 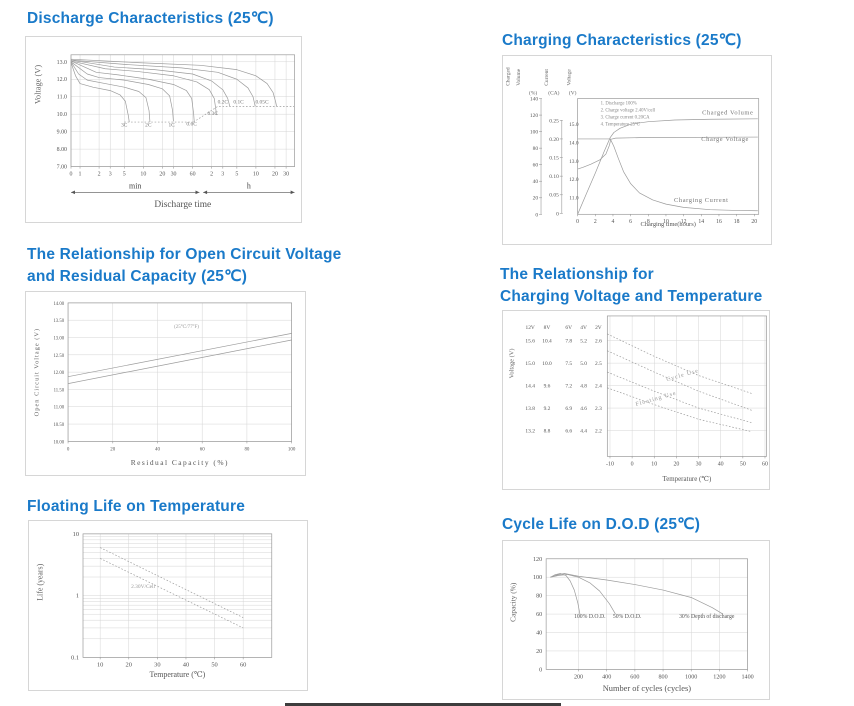 What do you see at coordinates (99, 175) in the screenshot?
I see `svg-text: 2` at bounding box center [99, 175].